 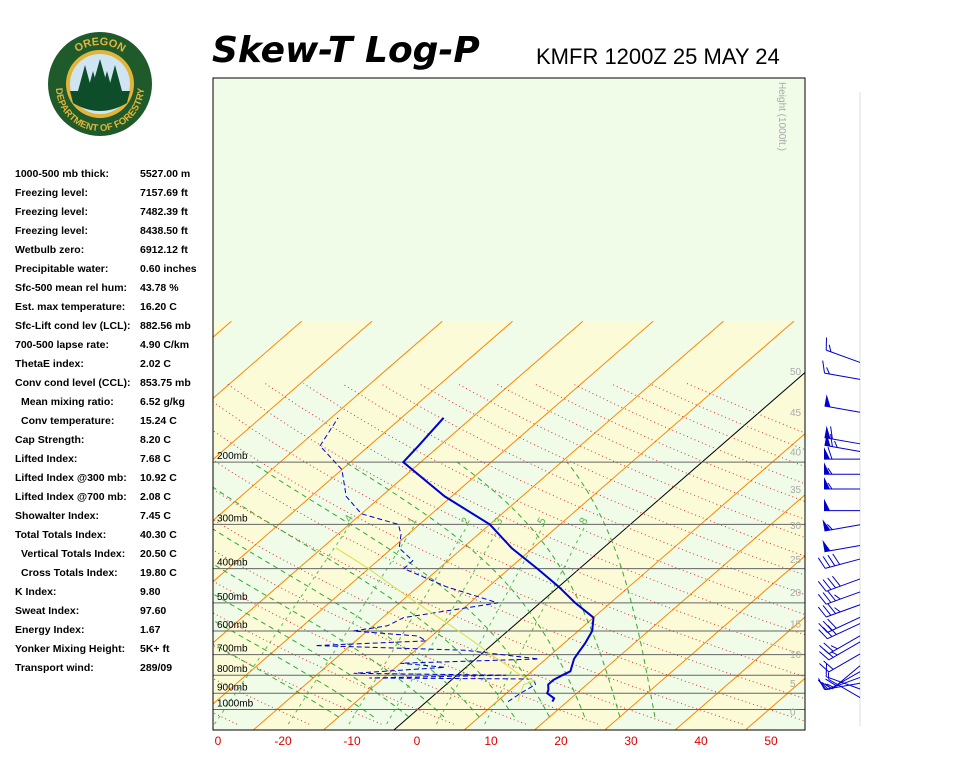 What do you see at coordinates (583, 521) in the screenshot?
I see `mixing-ratio-label: 8` at bounding box center [583, 521].